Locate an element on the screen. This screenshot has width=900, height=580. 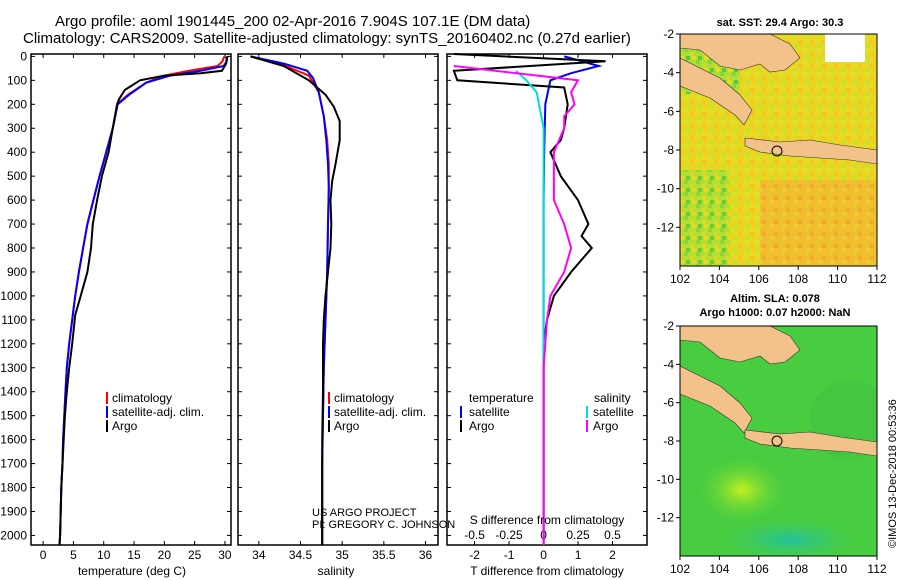
legend-temperature-heading: temperature is located at coordinates (501, 398).